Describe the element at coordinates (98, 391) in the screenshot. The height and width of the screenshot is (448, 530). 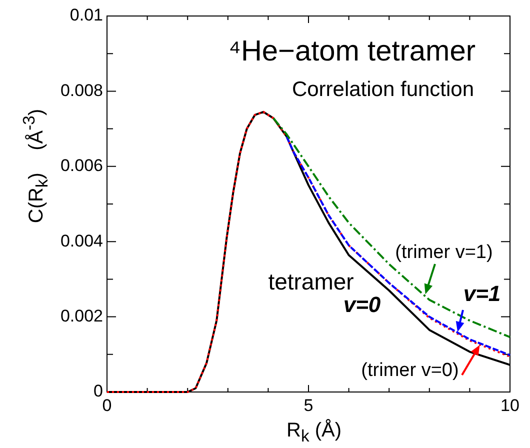
I see `y-tick-label: 0` at that location.